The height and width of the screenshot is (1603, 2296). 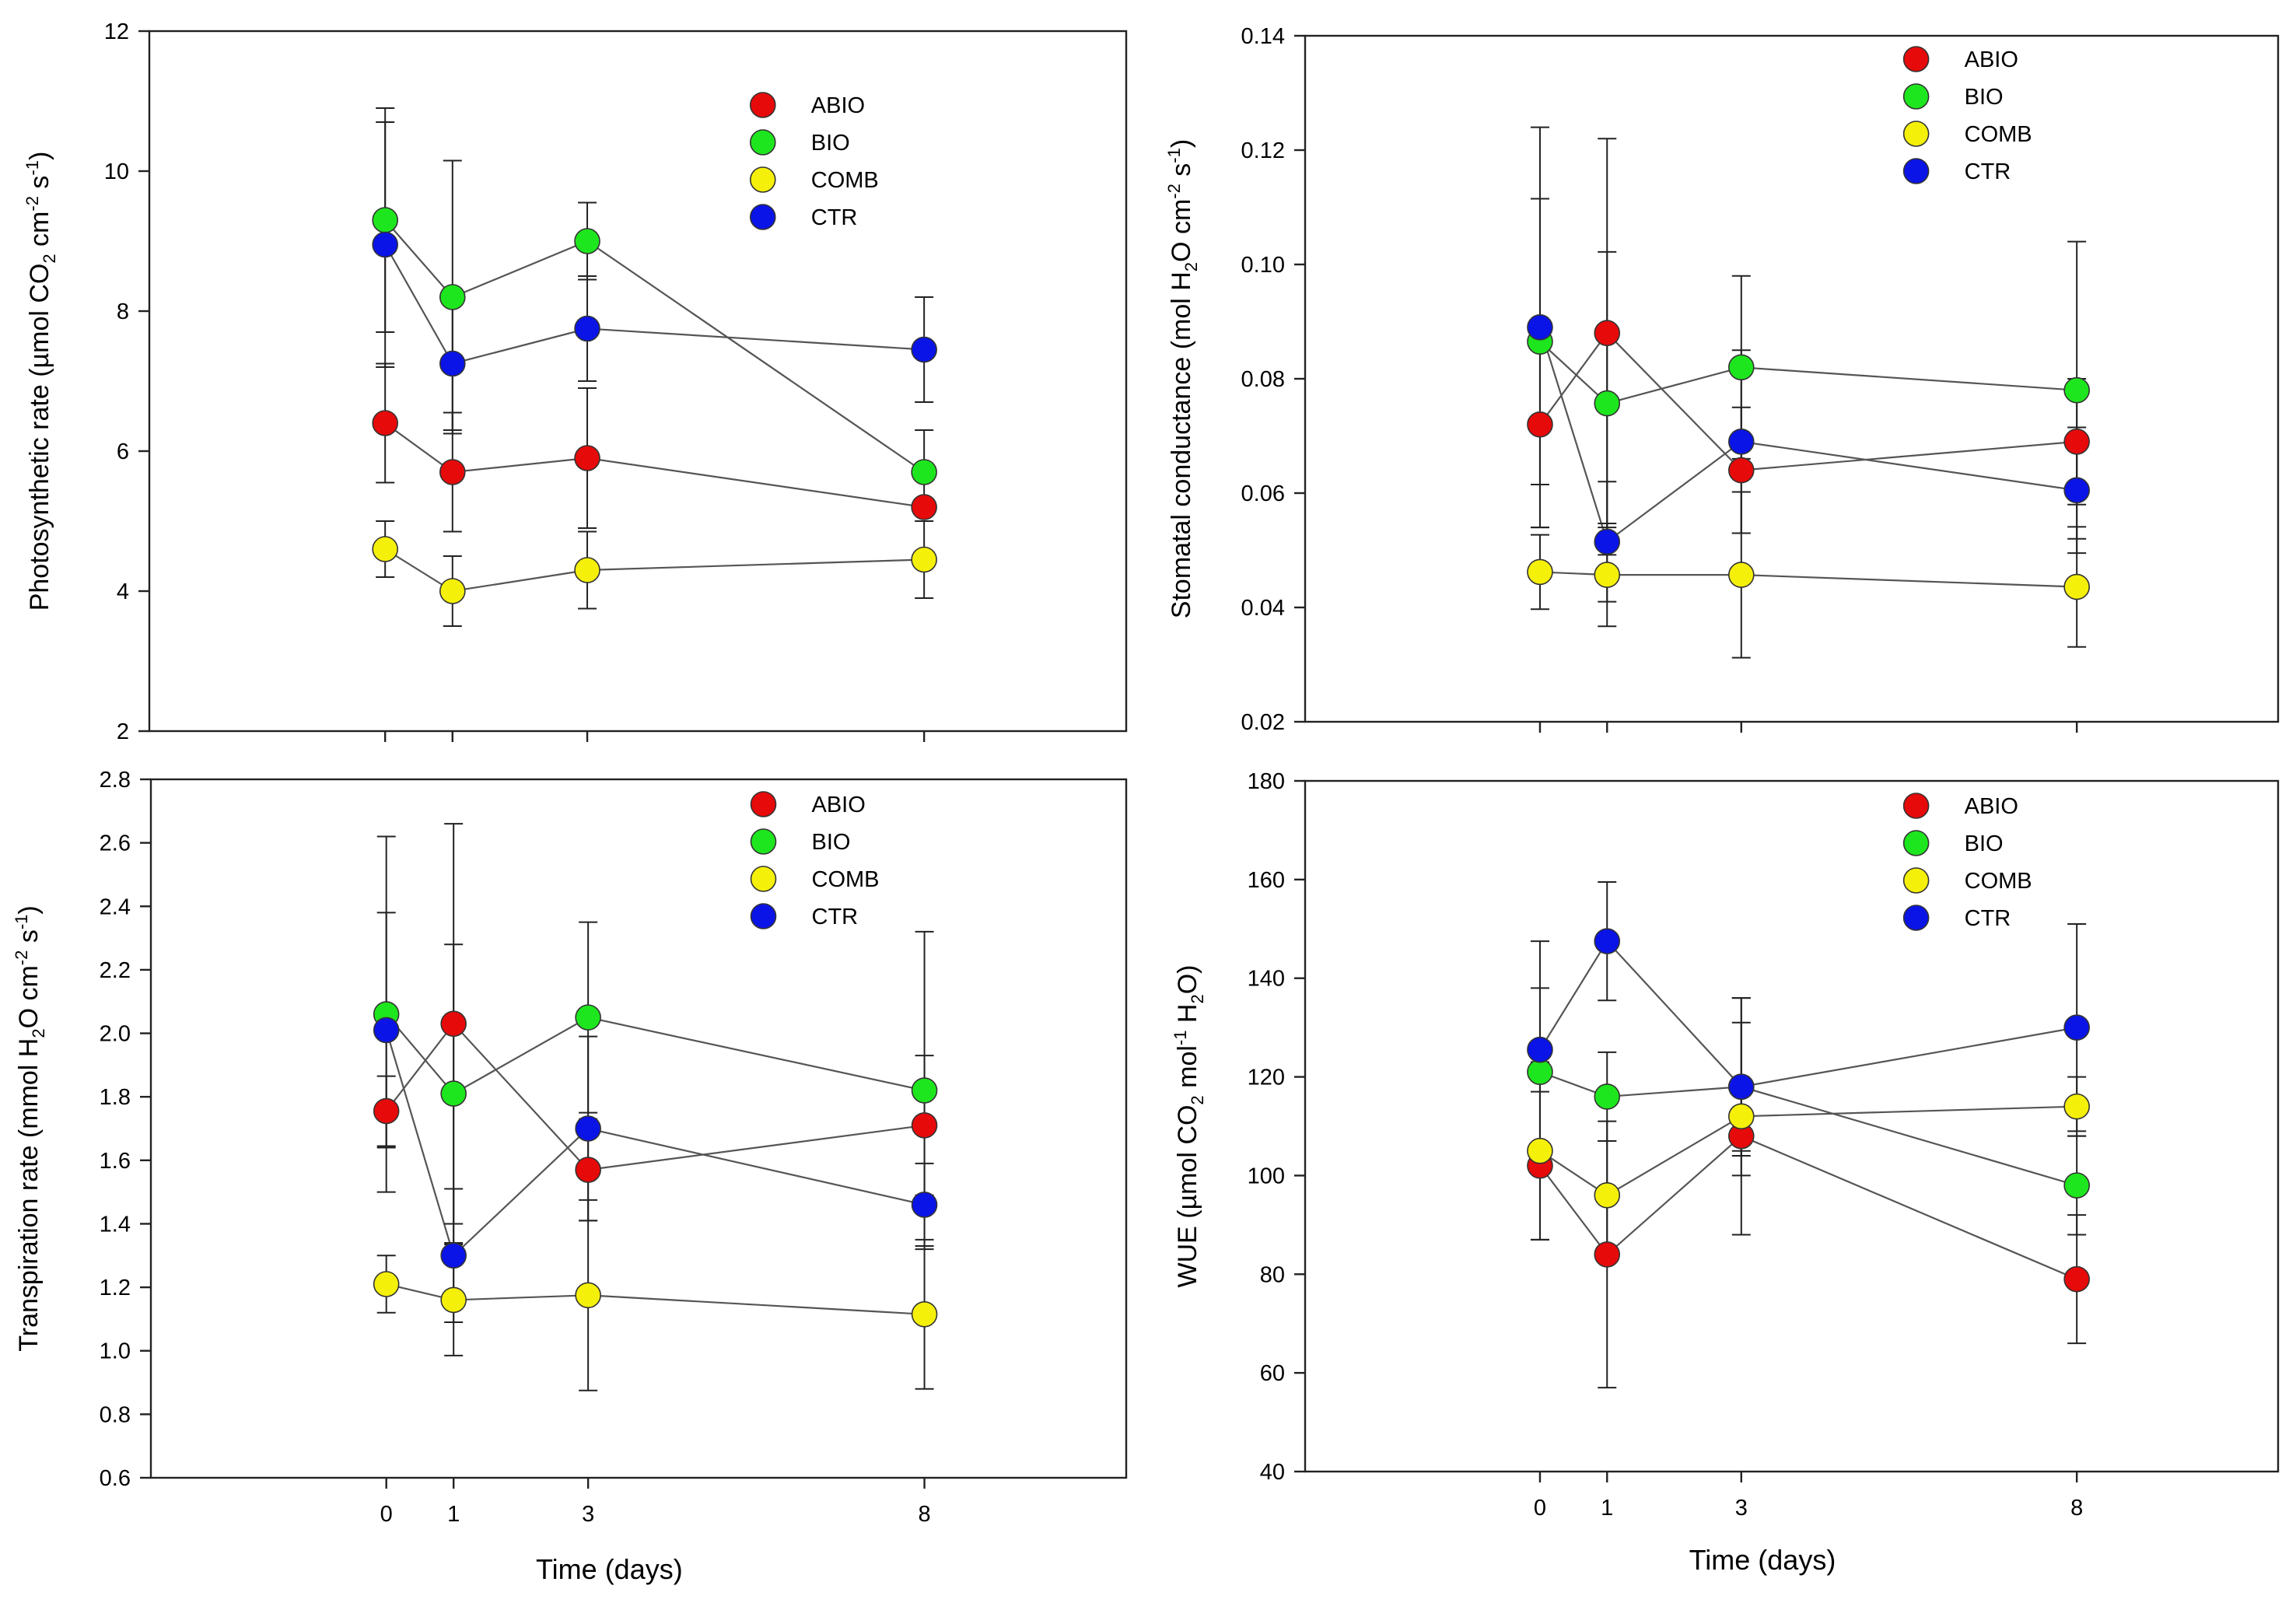 What do you see at coordinates (123, 312) in the screenshot?
I see `y-tick-label: 8` at bounding box center [123, 312].